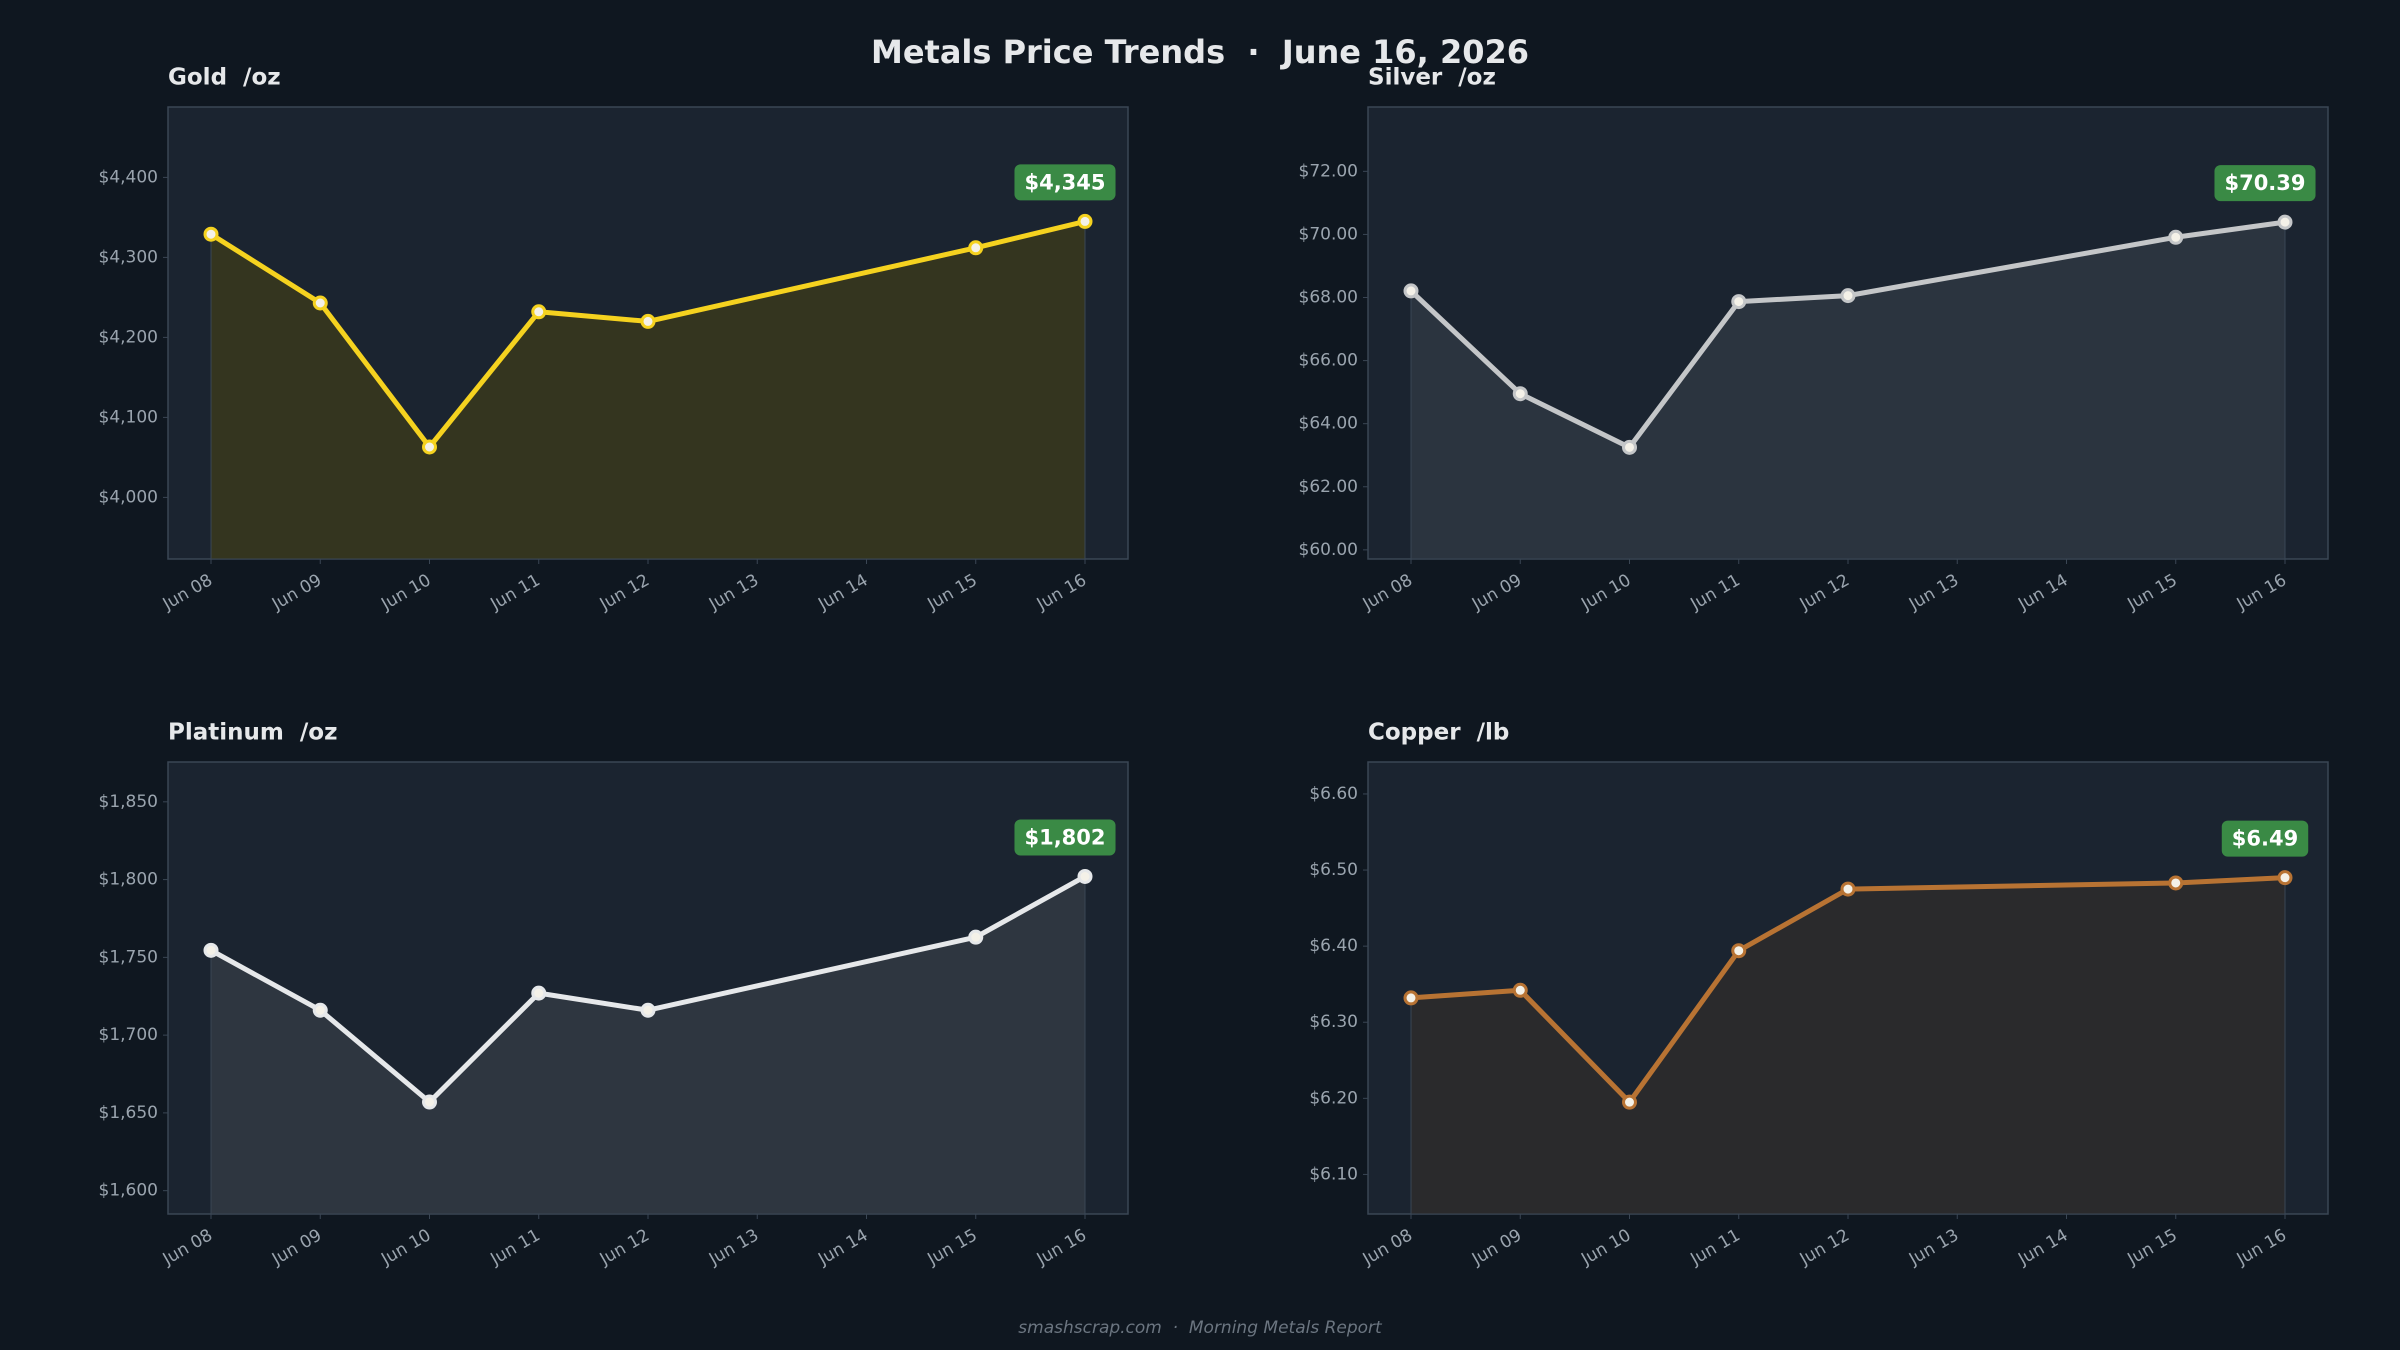 The height and width of the screenshot is (1350, 2400). What do you see at coordinates (1200, 1328) in the screenshot?
I see `footer: smashscrap.com · Morning Metals Report` at bounding box center [1200, 1328].